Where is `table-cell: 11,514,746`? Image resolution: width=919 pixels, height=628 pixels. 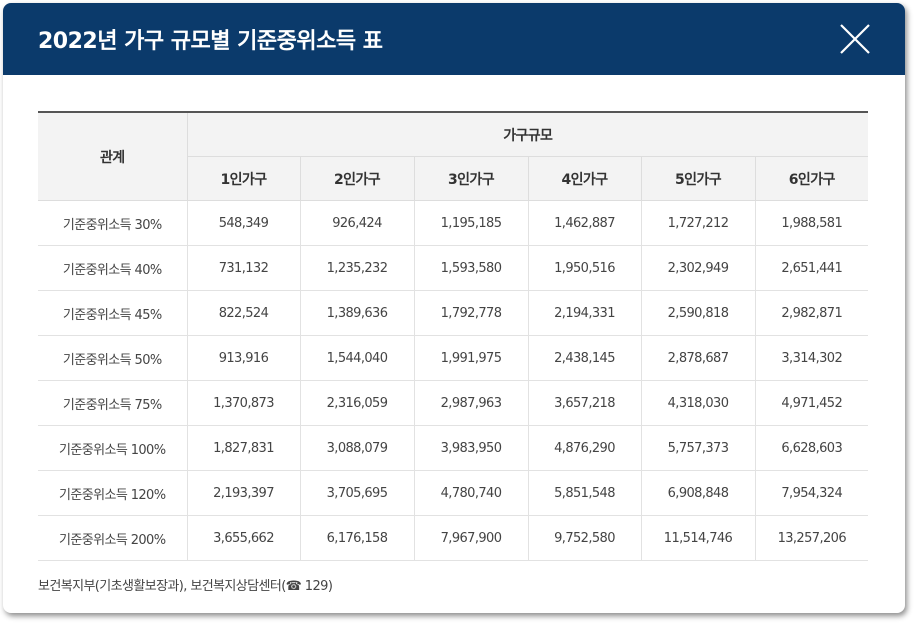 table-cell: 11,514,746 is located at coordinates (697, 538).